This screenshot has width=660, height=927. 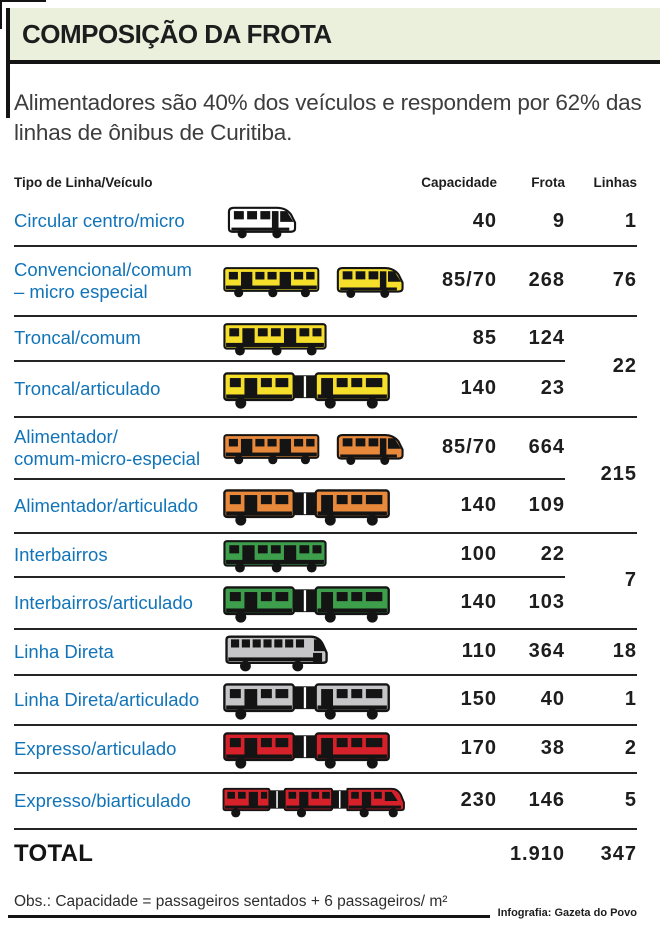 What do you see at coordinates (452, 338) in the screenshot?
I see `capacity-value: 85` at bounding box center [452, 338].